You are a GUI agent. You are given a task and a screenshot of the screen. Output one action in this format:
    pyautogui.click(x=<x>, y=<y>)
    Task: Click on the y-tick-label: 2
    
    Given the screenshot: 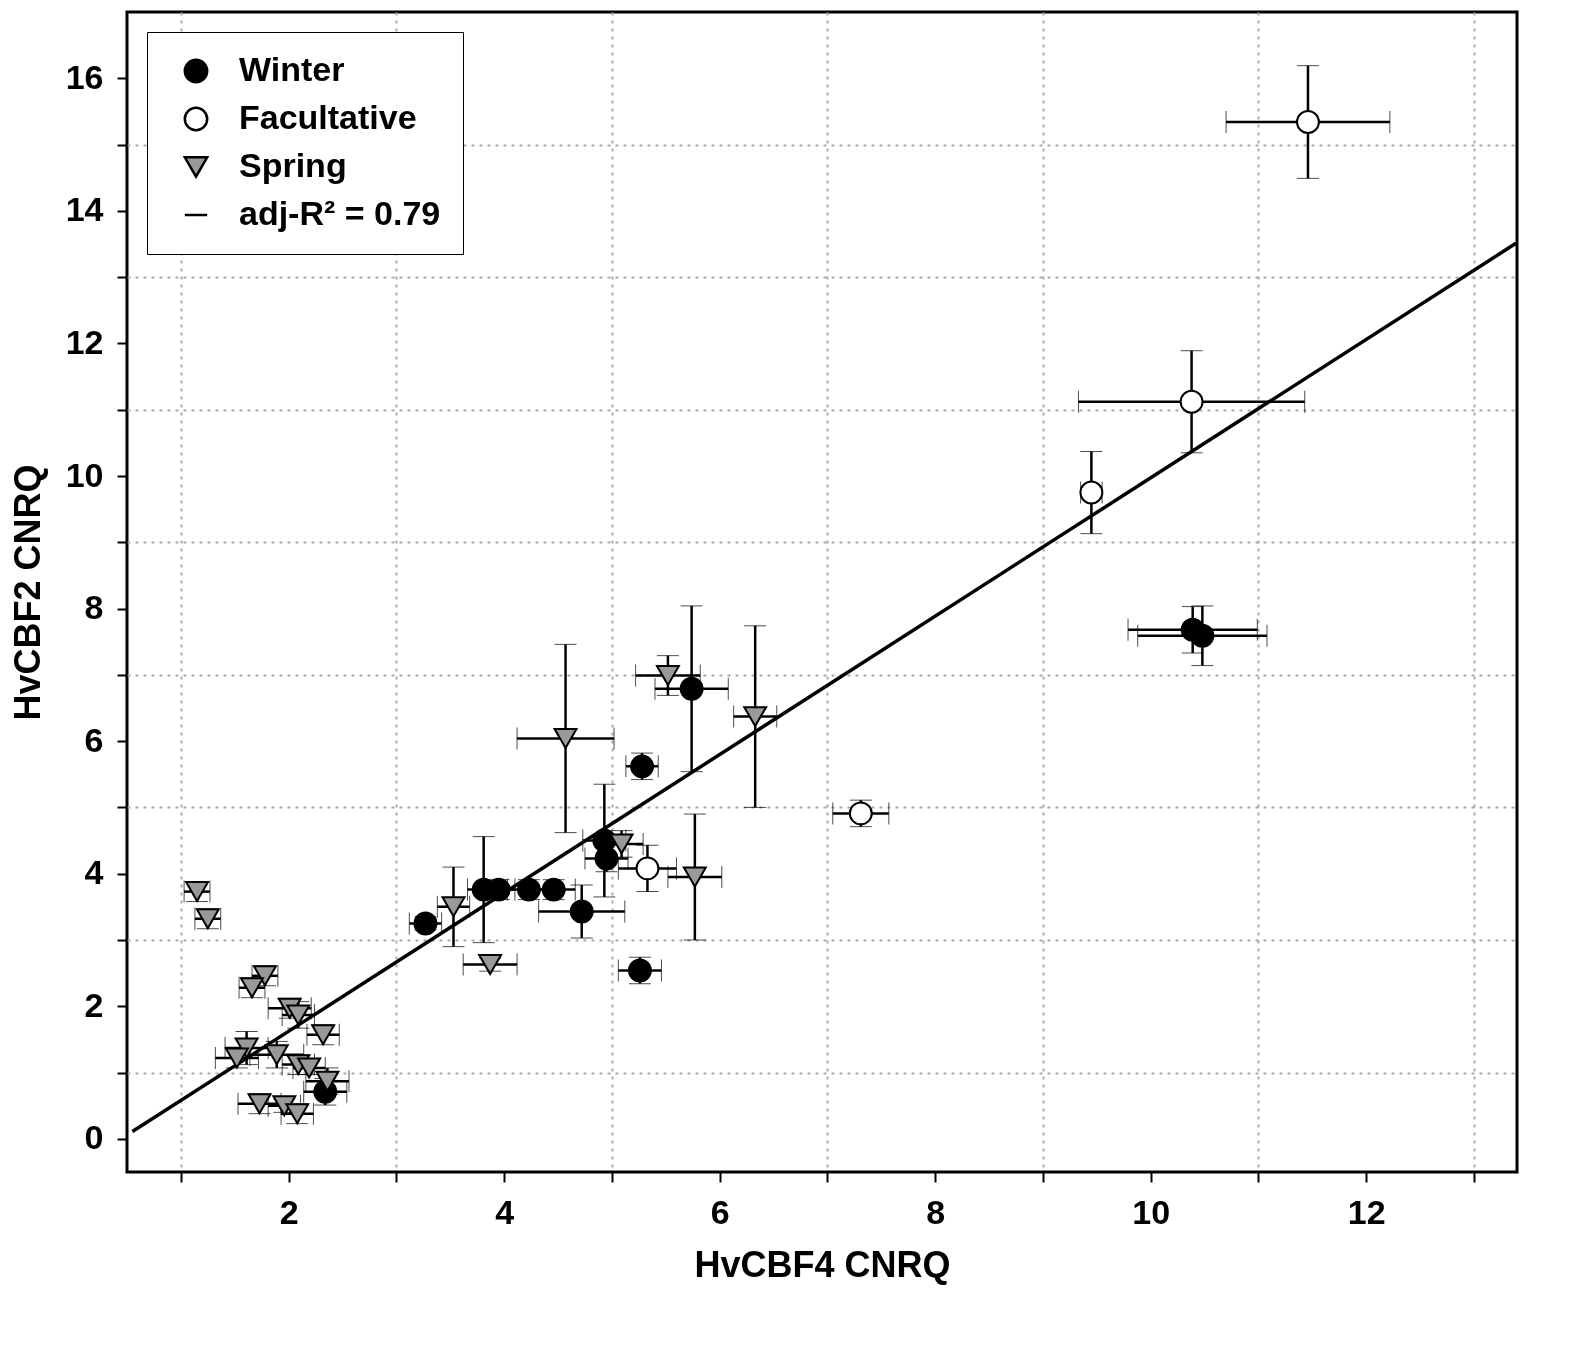 What is the action you would take?
    pyautogui.click(x=94, y=1004)
    